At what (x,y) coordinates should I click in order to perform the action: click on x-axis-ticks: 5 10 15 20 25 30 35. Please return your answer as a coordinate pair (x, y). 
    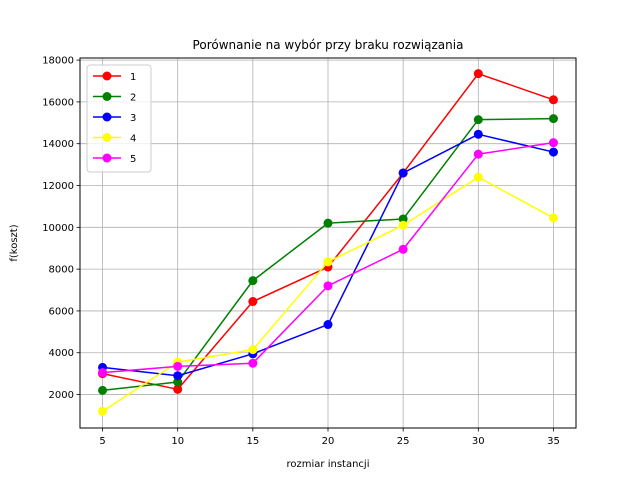
    Looking at the image, I should click on (329, 437).